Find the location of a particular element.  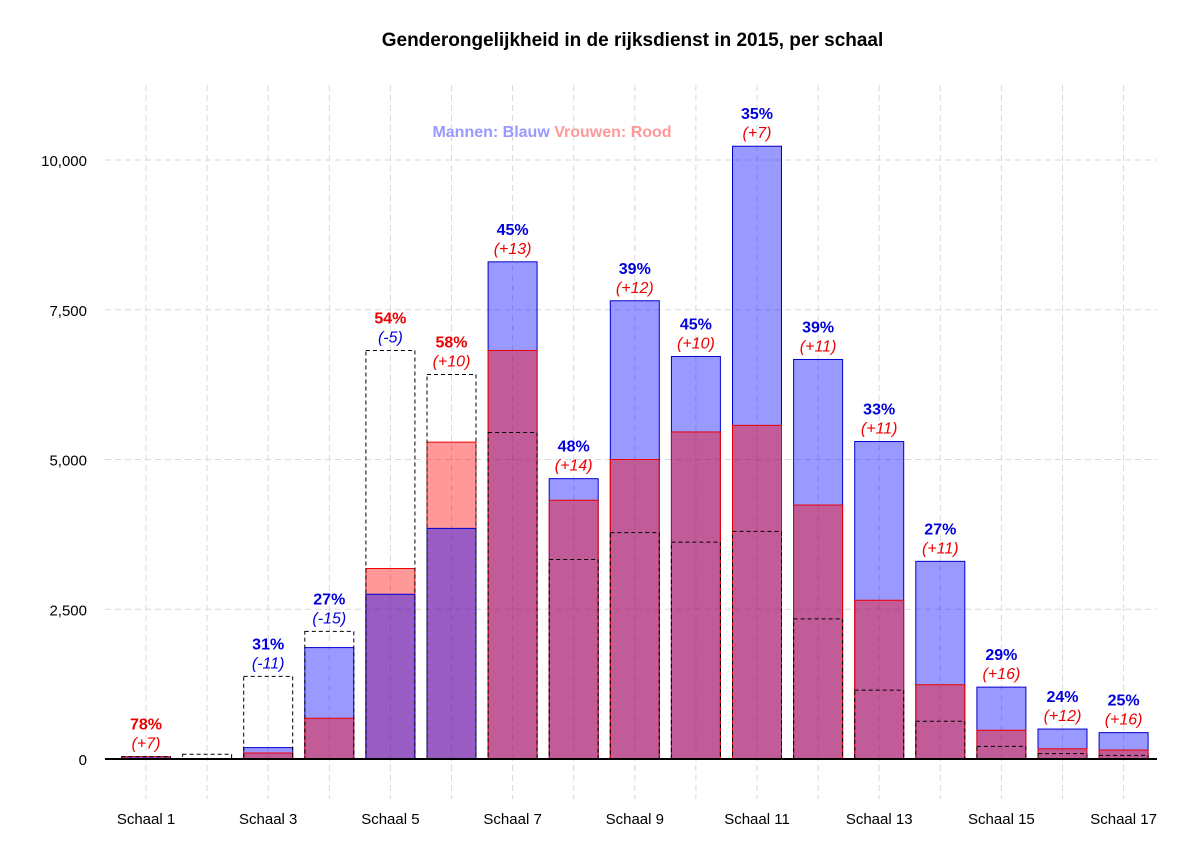

y-tick-label: 5,000 is located at coordinates (68, 461).